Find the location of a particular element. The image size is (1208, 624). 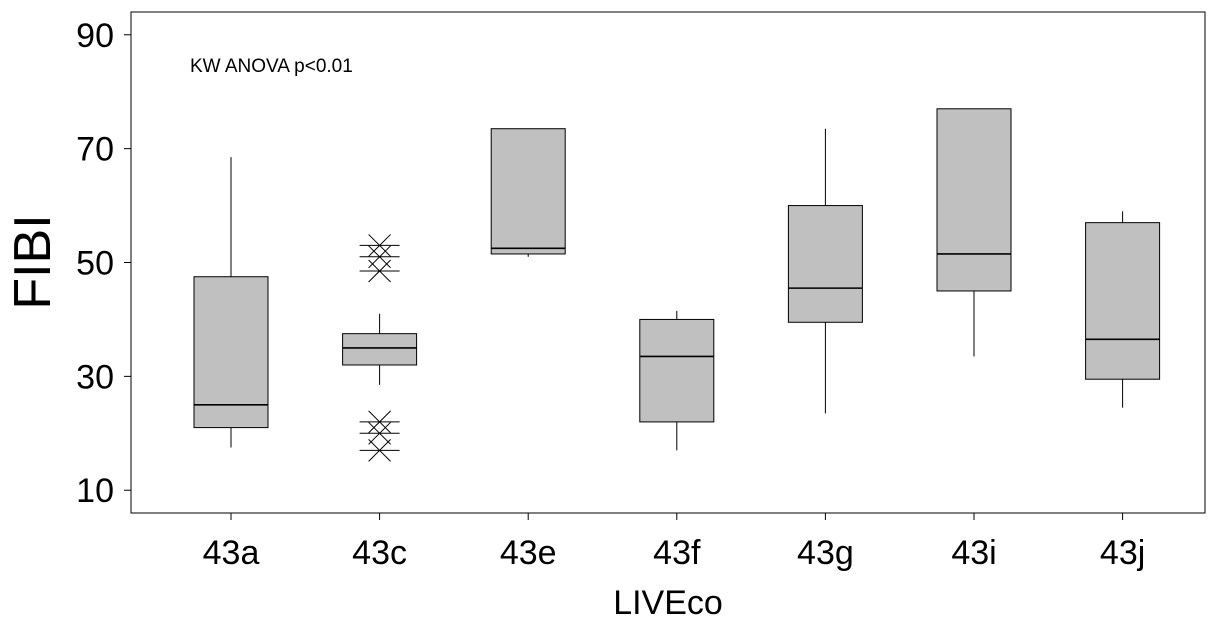

x-axis: 43a 43c 43e 43f 43g 43i 43j is located at coordinates (674, 542).